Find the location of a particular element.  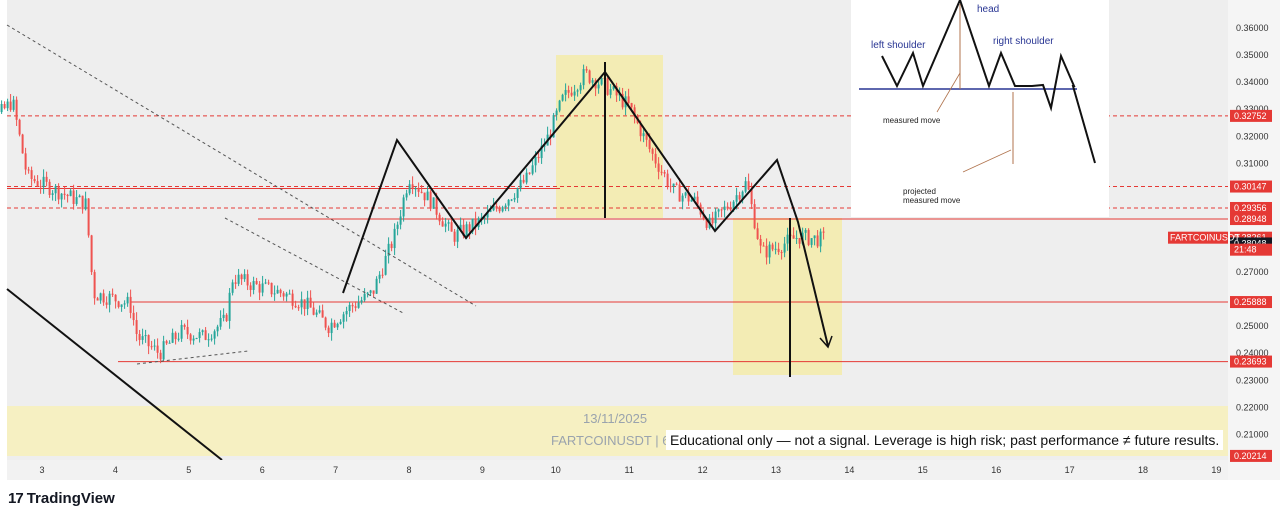

time-axis: 3 4 5 6 7 8 9 10 11 12 13 14 15 16 17 18 19 is located at coordinates (617, 470).